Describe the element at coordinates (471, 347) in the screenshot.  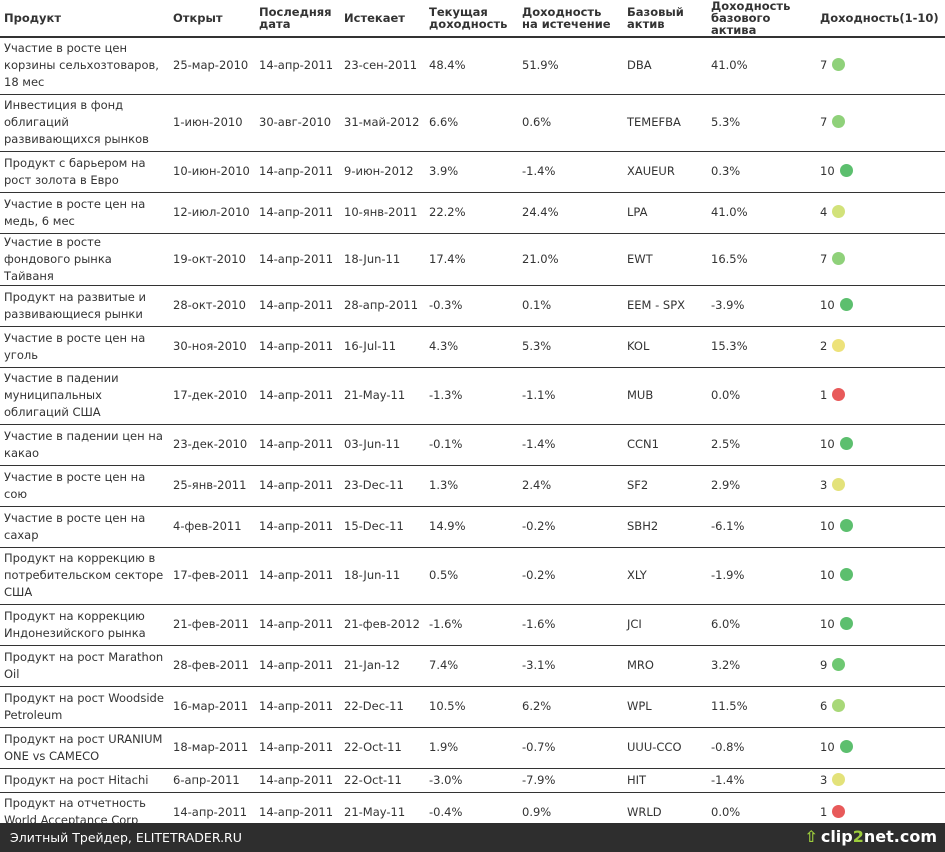
I see `row-current-yield: 4.3%` at that location.